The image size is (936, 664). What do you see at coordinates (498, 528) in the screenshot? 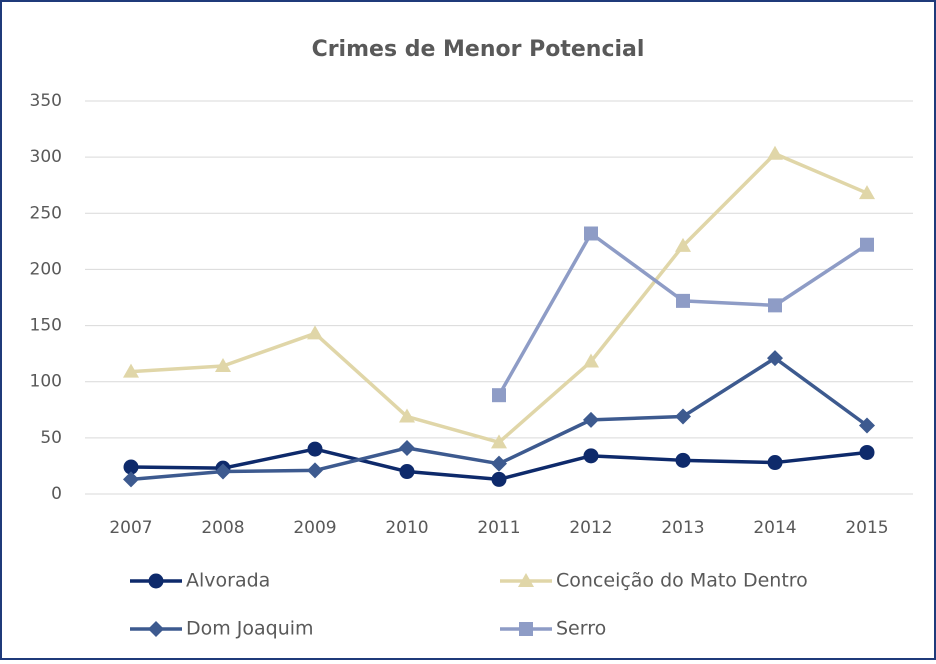
I see `x-tick-label: 2011` at bounding box center [498, 528].